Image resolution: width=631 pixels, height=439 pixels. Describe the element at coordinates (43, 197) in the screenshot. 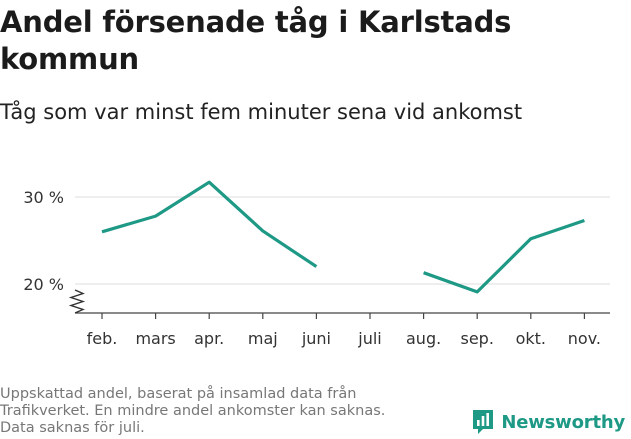

I see `y-tick-label: 30 %` at that location.